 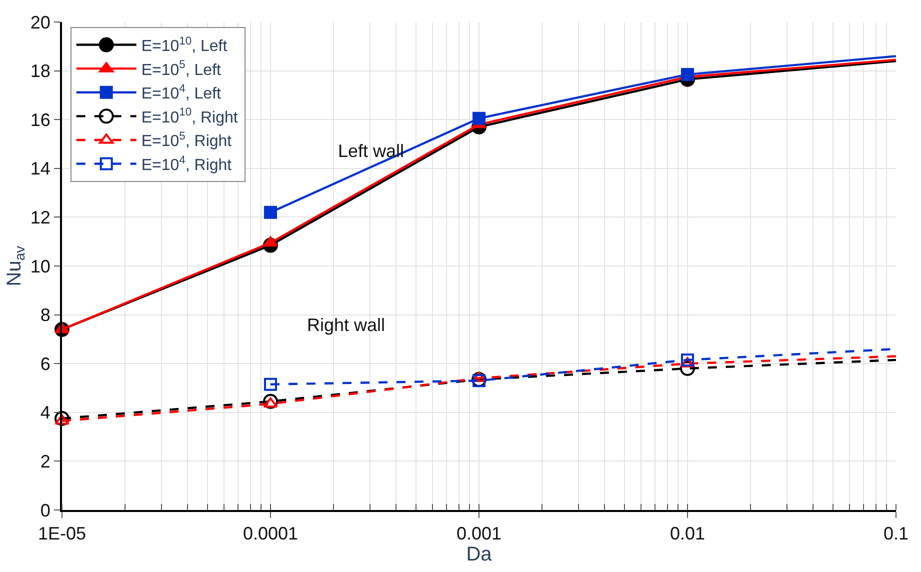 What do you see at coordinates (40, 218) in the screenshot?
I see `y-tick-label: 12` at bounding box center [40, 218].